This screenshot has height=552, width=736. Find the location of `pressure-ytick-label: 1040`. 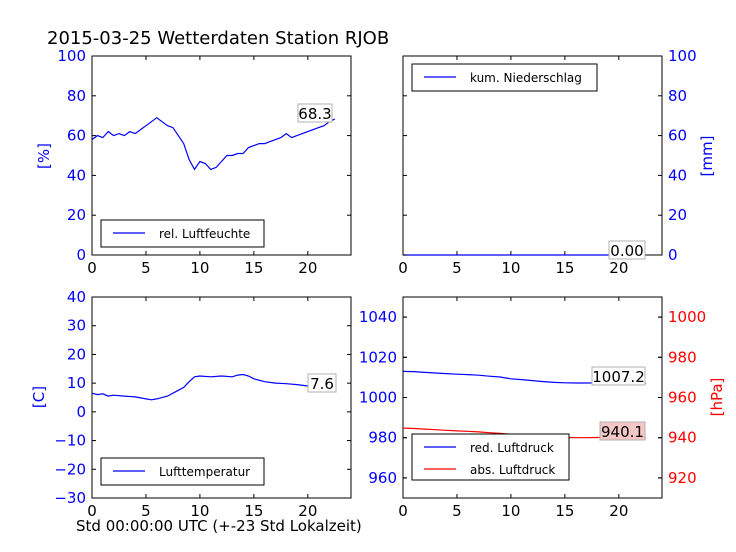

pressure-ytick-label: 1040 is located at coordinates (378, 317).